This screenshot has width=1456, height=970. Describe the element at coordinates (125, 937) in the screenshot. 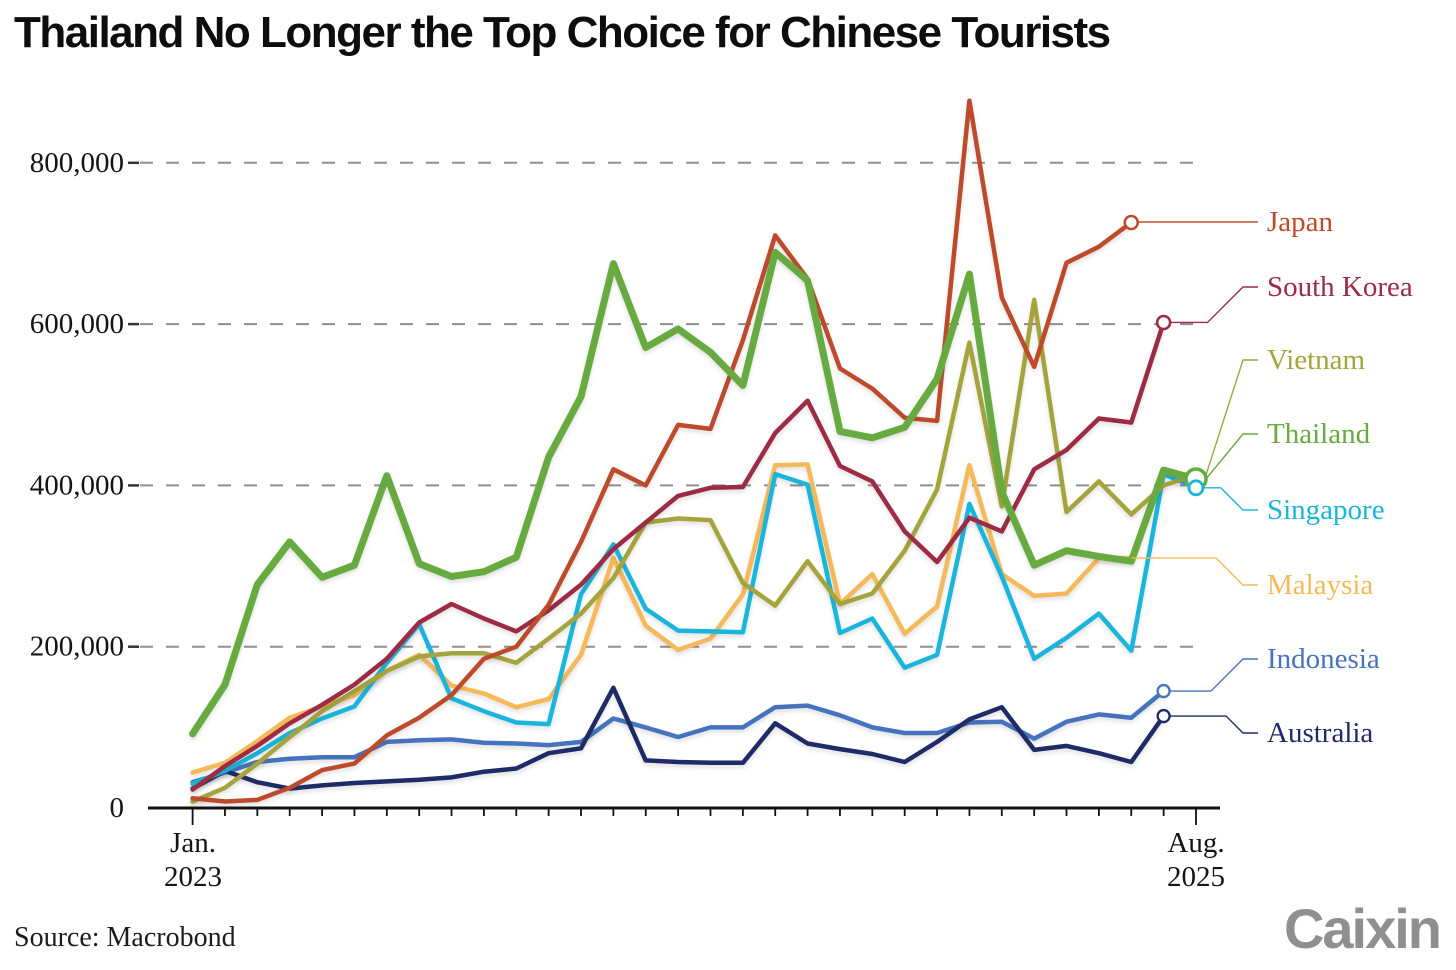

I see `source-text: Source: Macrobond` at that location.